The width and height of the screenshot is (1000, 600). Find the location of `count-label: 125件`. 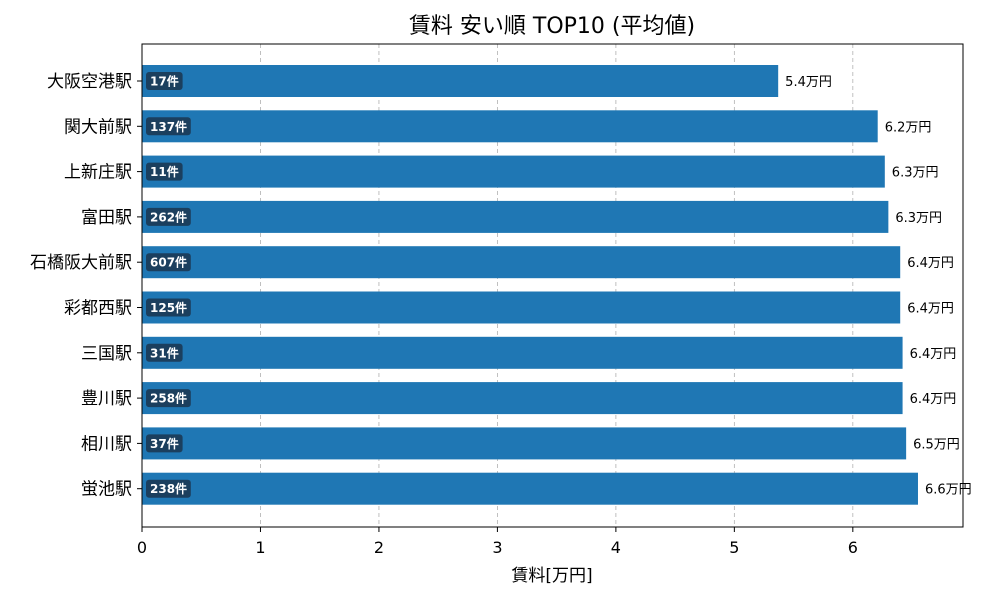

count-label: 125件 is located at coordinates (168, 307).